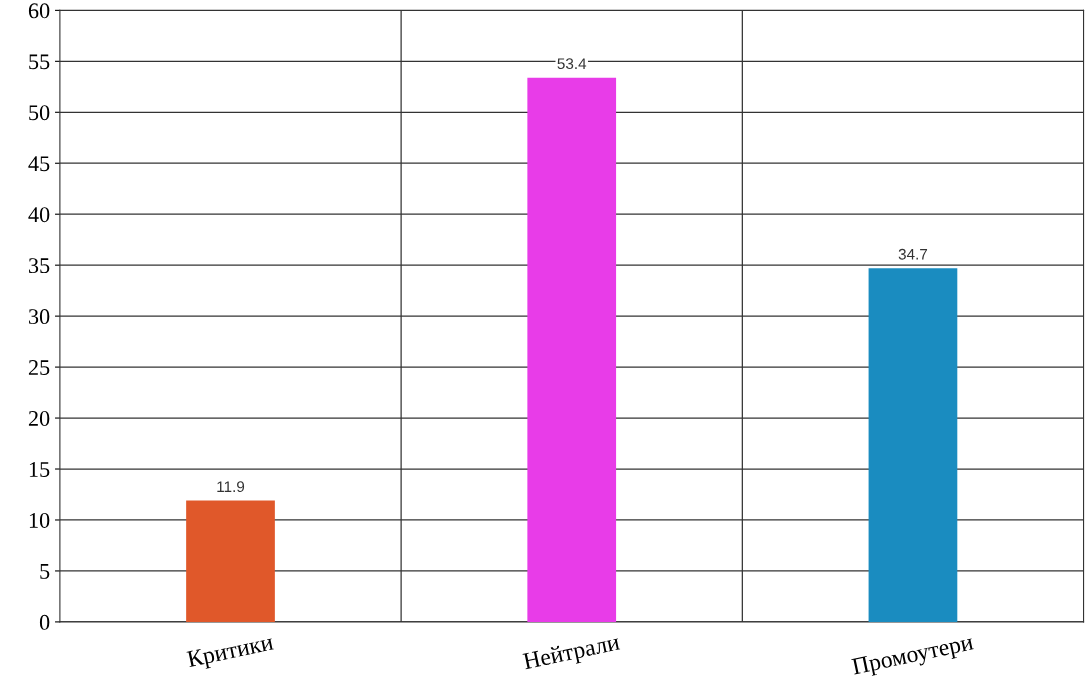 This screenshot has height=691, width=1089. Describe the element at coordinates (39, 317) in the screenshot. I see `y-tick-label: 30` at that location.